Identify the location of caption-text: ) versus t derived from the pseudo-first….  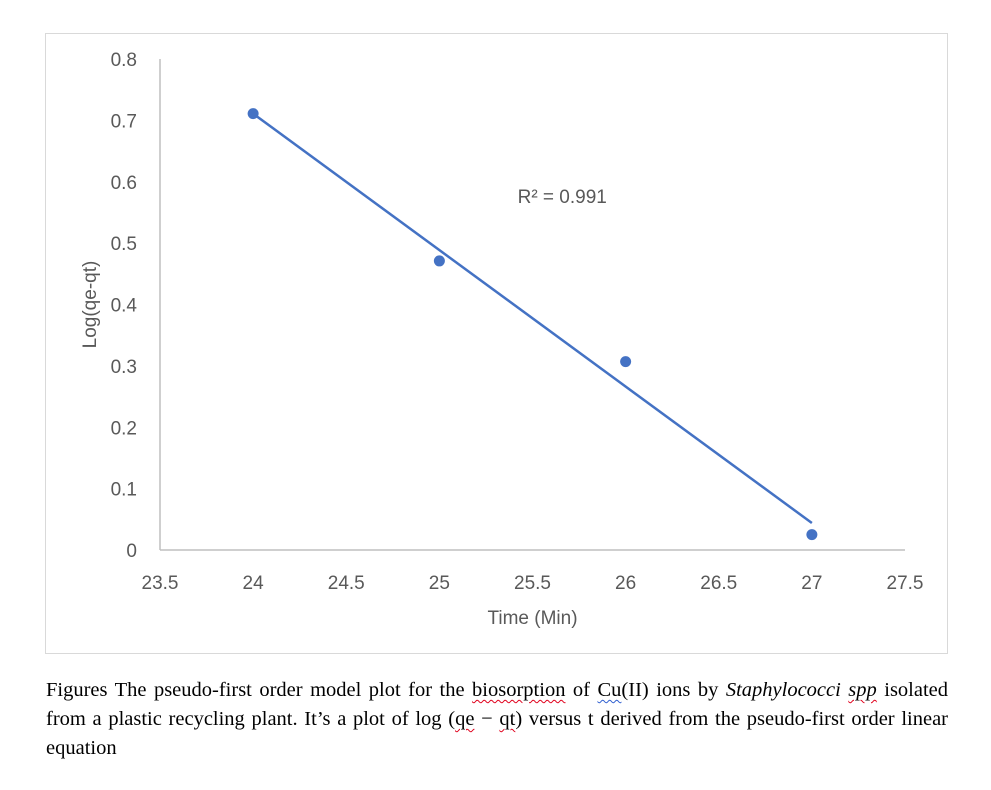
(497, 733).